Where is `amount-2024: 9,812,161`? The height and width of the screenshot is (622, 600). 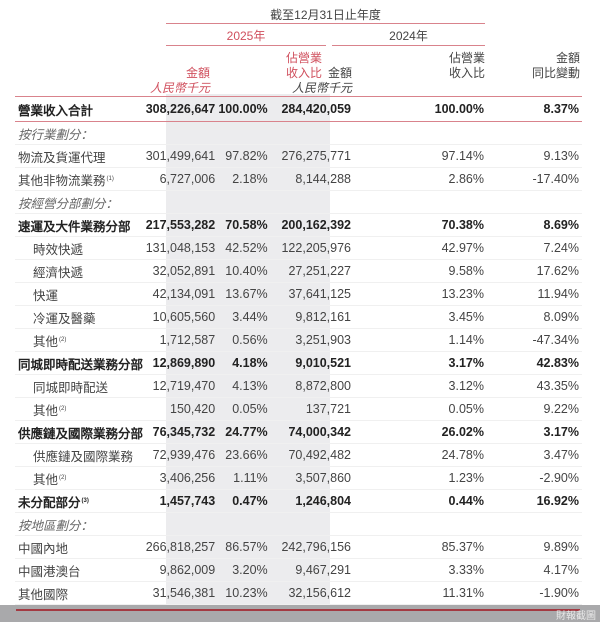 amount-2024: 9,812,161 is located at coordinates (314, 317).